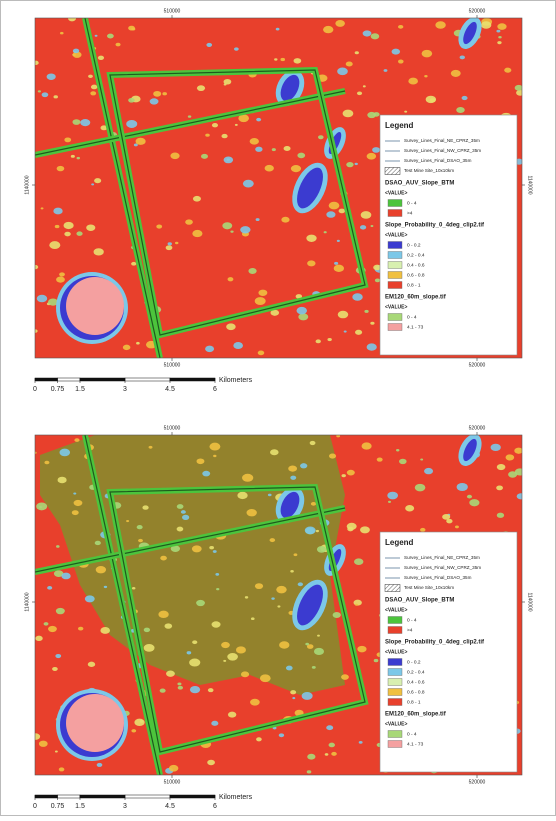 The image size is (556, 821). I want to click on legend-hatch-symbol, so click(392, 171).